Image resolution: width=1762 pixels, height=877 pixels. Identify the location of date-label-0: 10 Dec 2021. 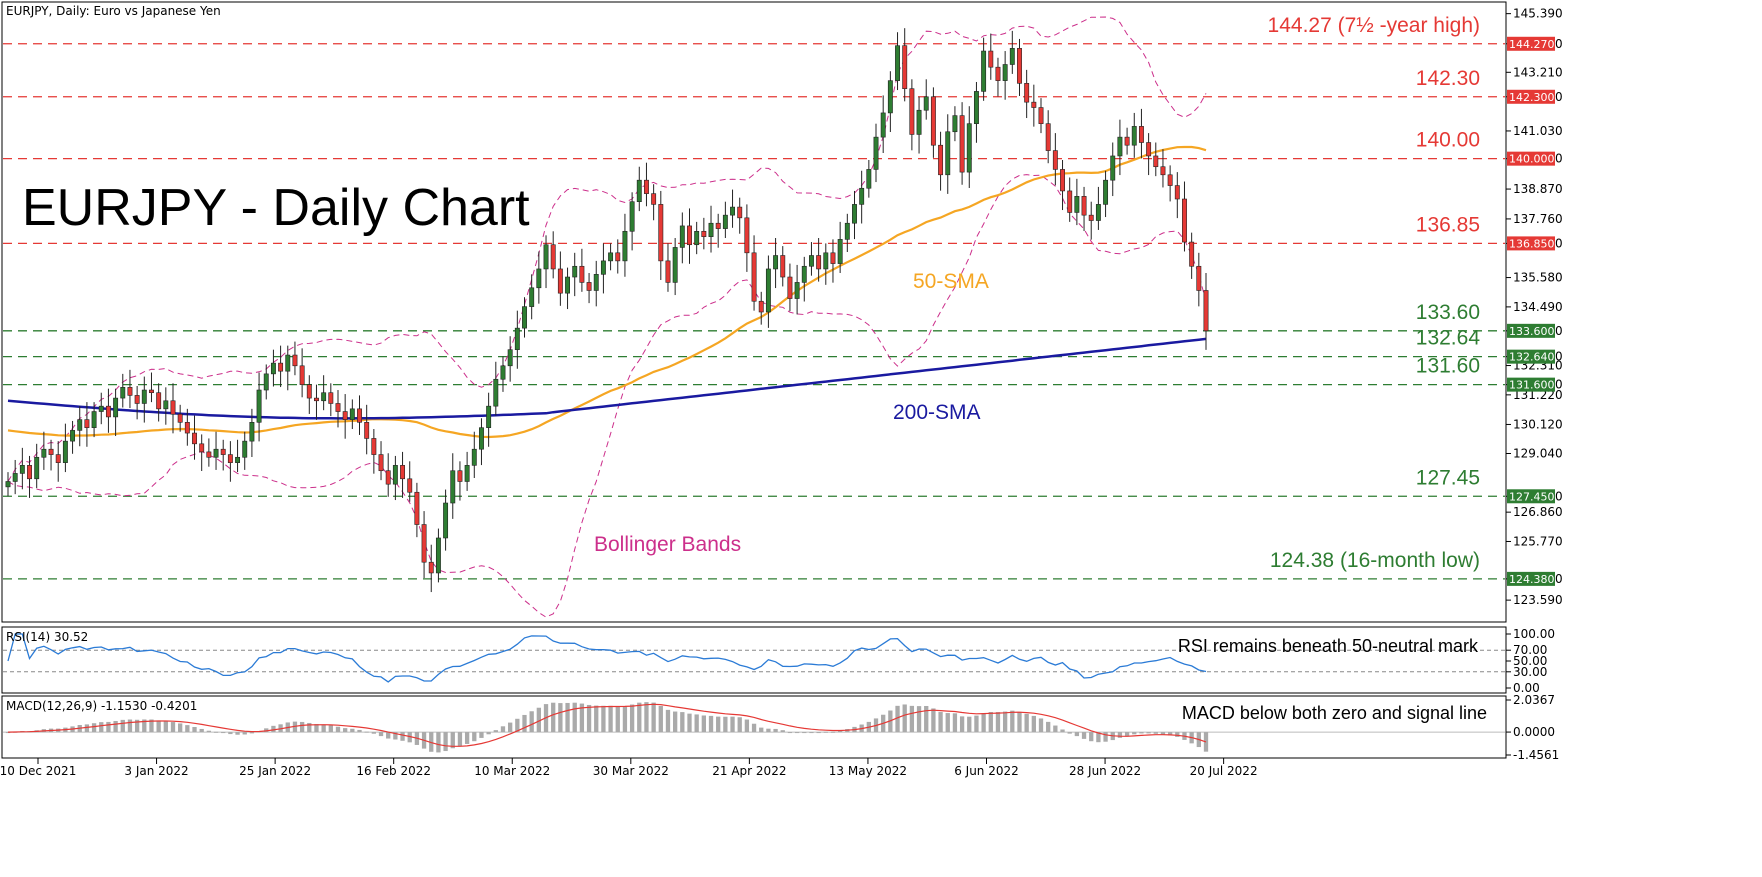
(38, 771).